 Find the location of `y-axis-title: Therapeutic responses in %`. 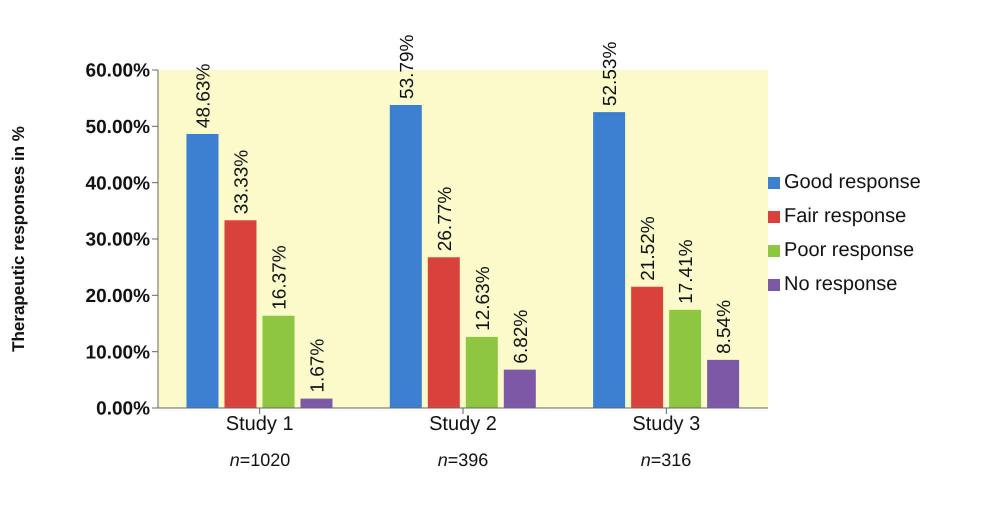

y-axis-title: Therapeutic responses in % is located at coordinates (18, 239).